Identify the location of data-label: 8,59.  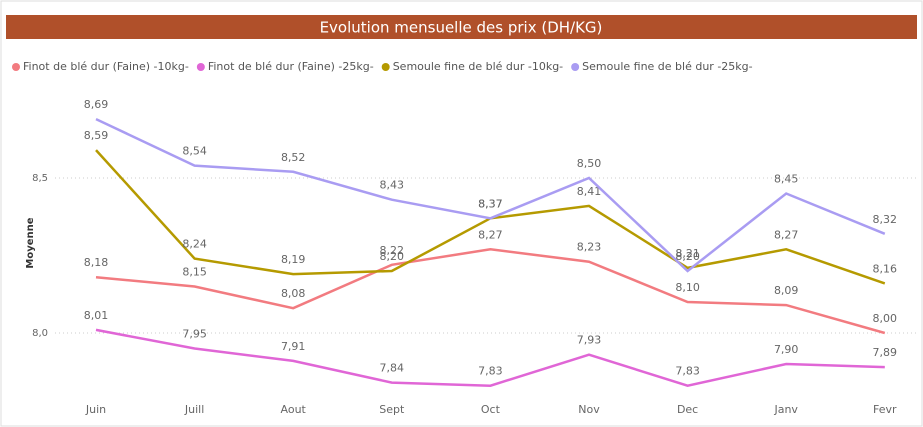
(96, 135).